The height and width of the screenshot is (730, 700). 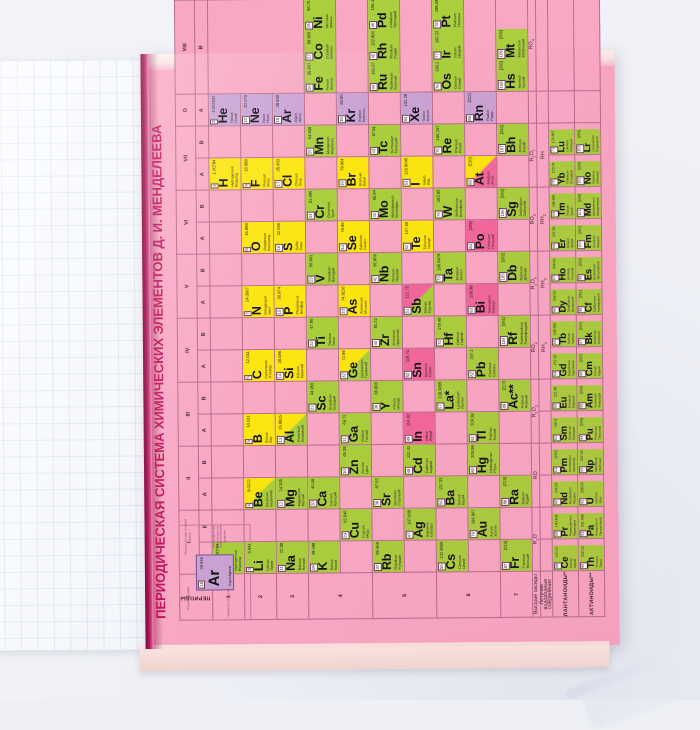 I want to click on element-cell: 17 35.453 Cl Chlorum Хлор, so click(x=289, y=173).